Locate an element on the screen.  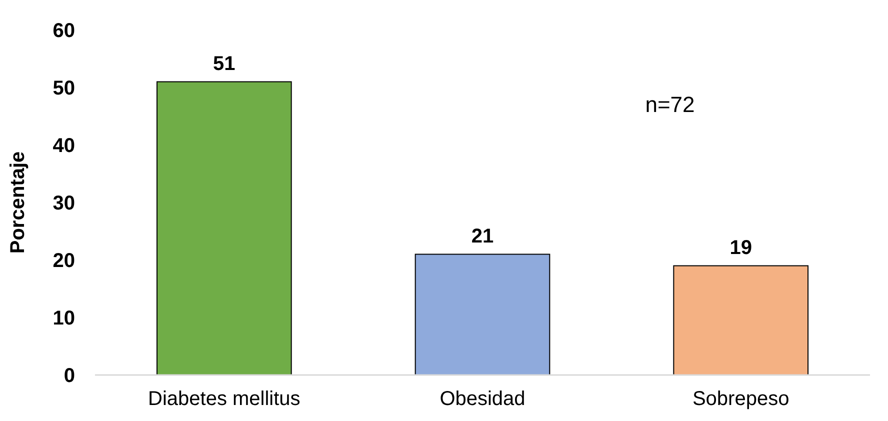
y-axis-title: Porcentaje is located at coordinates (18, 202).